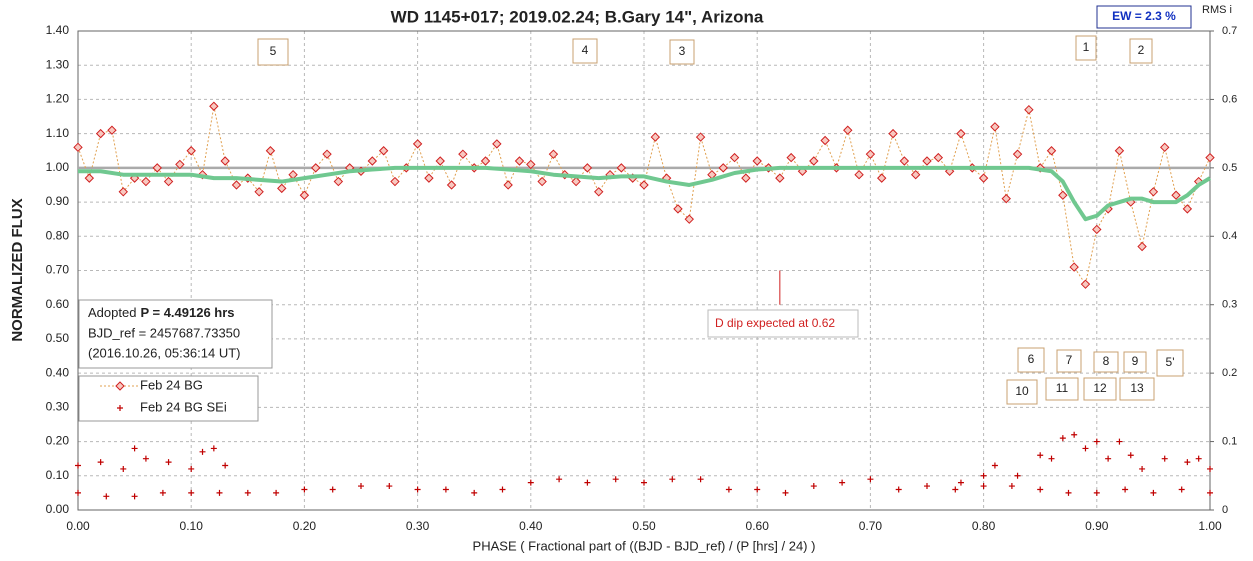 The image size is (1253, 561). Describe the element at coordinates (1135, 361) in the screenshot. I see `annotation: 9` at that location.